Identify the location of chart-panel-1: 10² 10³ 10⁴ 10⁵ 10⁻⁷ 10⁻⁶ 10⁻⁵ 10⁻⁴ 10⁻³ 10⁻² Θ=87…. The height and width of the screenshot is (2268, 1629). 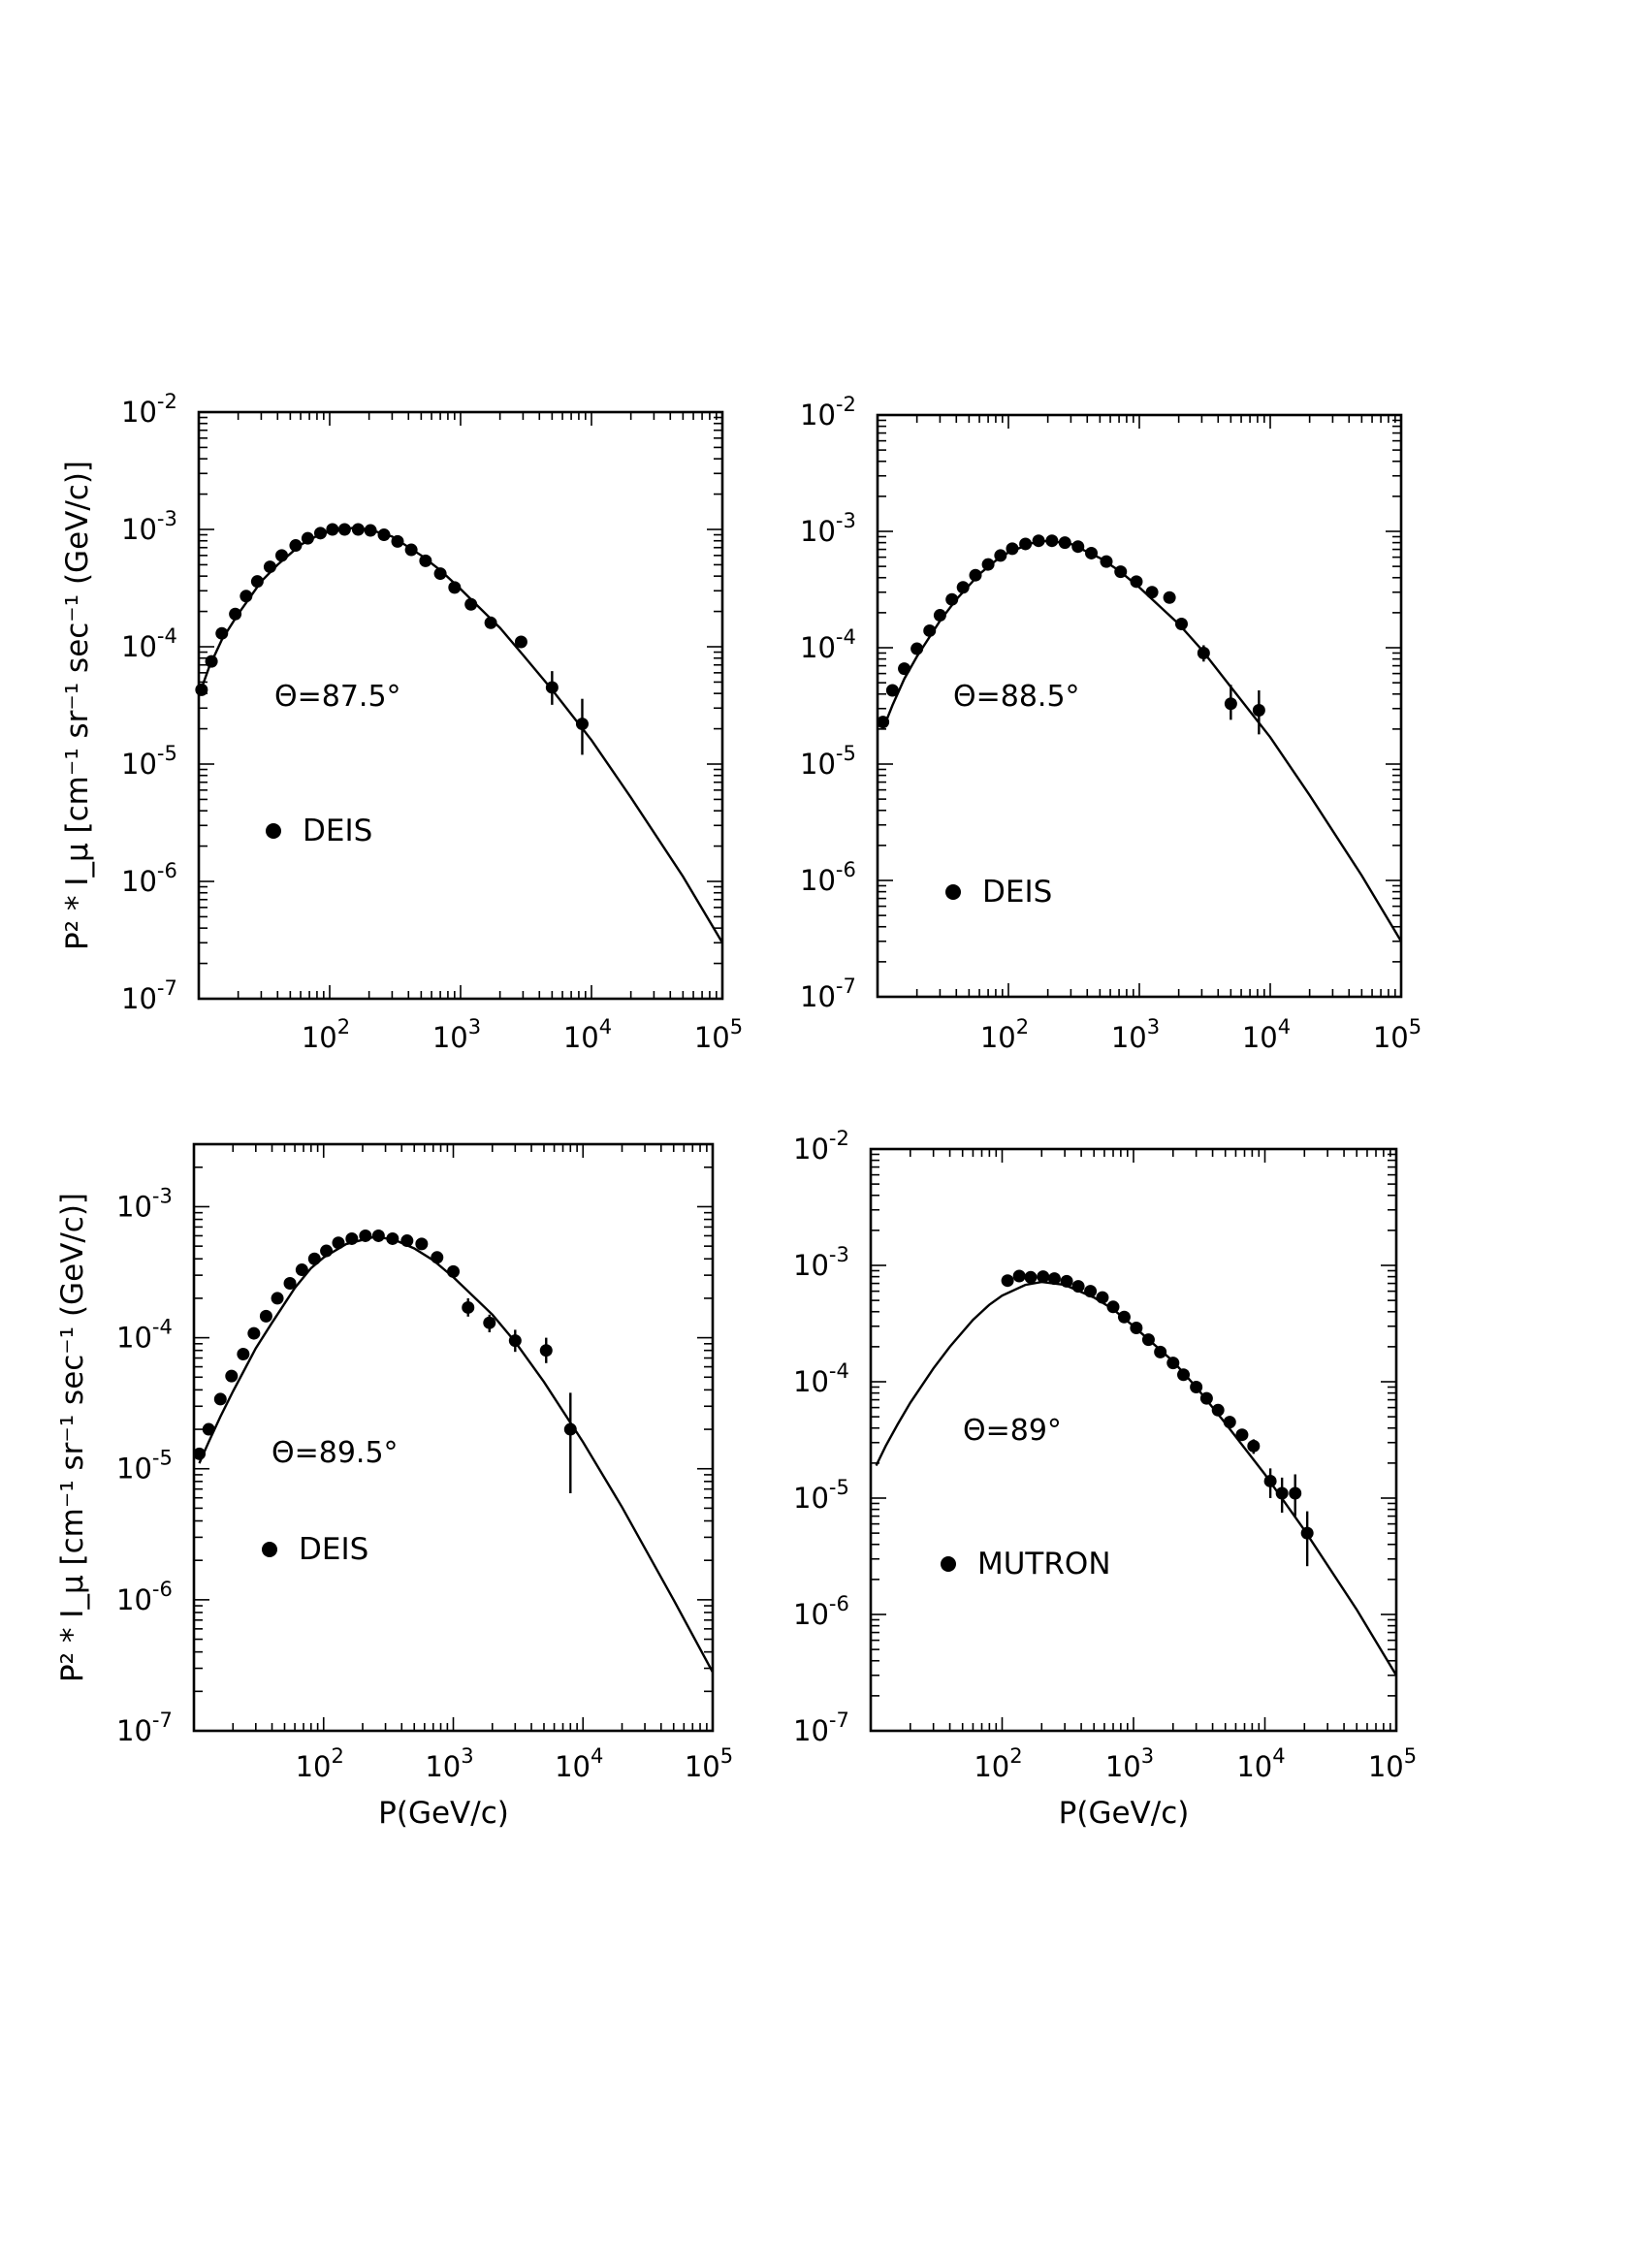
(402, 722).